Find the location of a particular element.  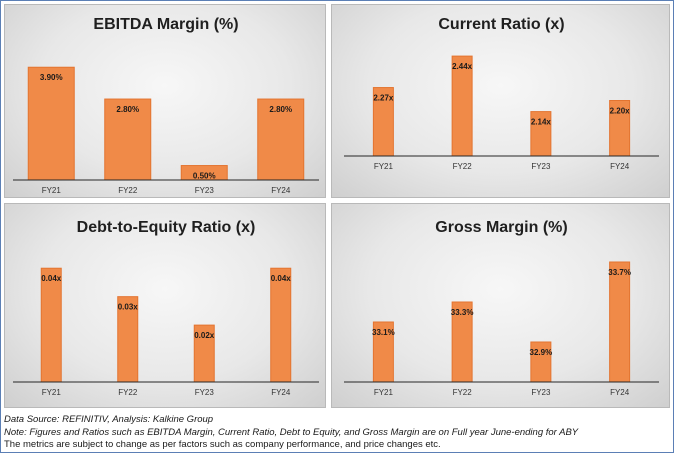

current-ratio-data-label-fy21: 2.27x is located at coordinates (383, 98).